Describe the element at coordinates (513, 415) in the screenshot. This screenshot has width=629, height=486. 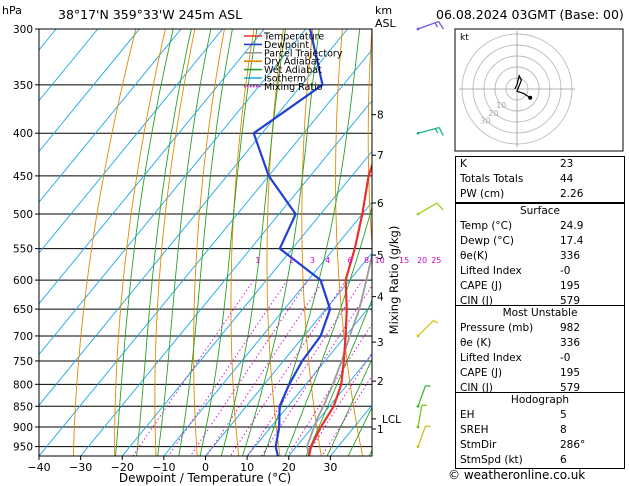
I see `hodo-row: EH 5` at that location.